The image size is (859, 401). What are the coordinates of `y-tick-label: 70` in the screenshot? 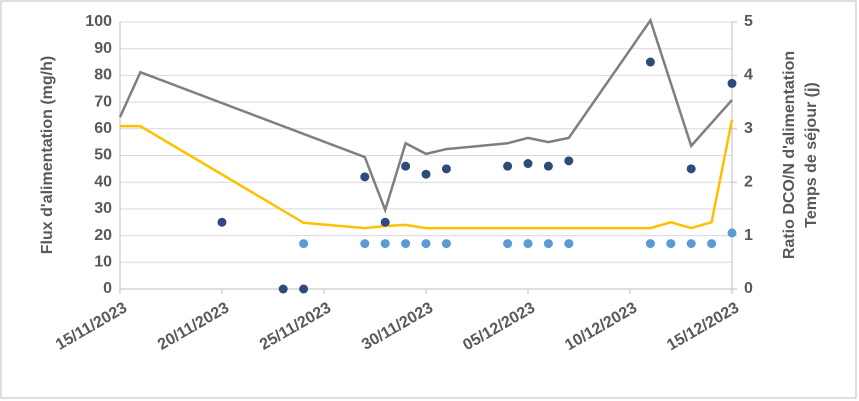 It's located at (103, 101).